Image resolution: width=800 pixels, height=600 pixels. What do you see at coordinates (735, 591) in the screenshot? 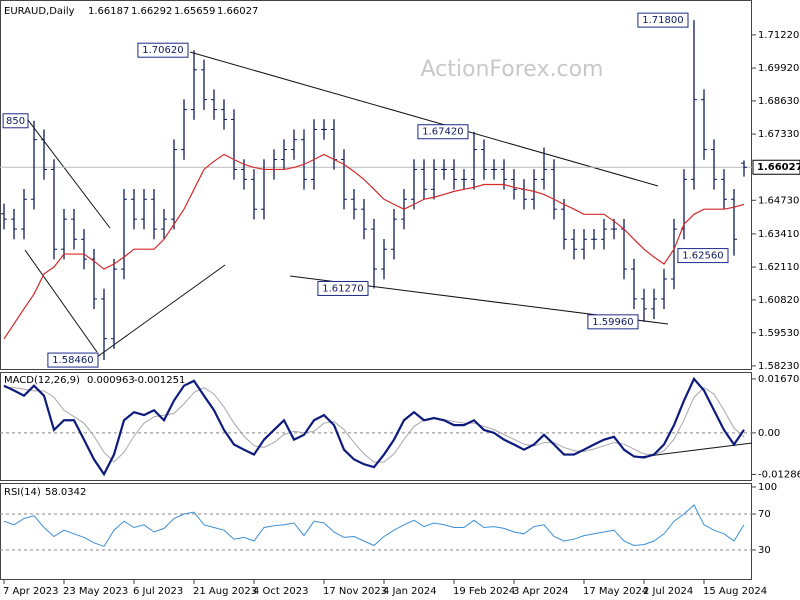
I see `x-tick-label: 15 Aug 2024` at bounding box center [735, 591].